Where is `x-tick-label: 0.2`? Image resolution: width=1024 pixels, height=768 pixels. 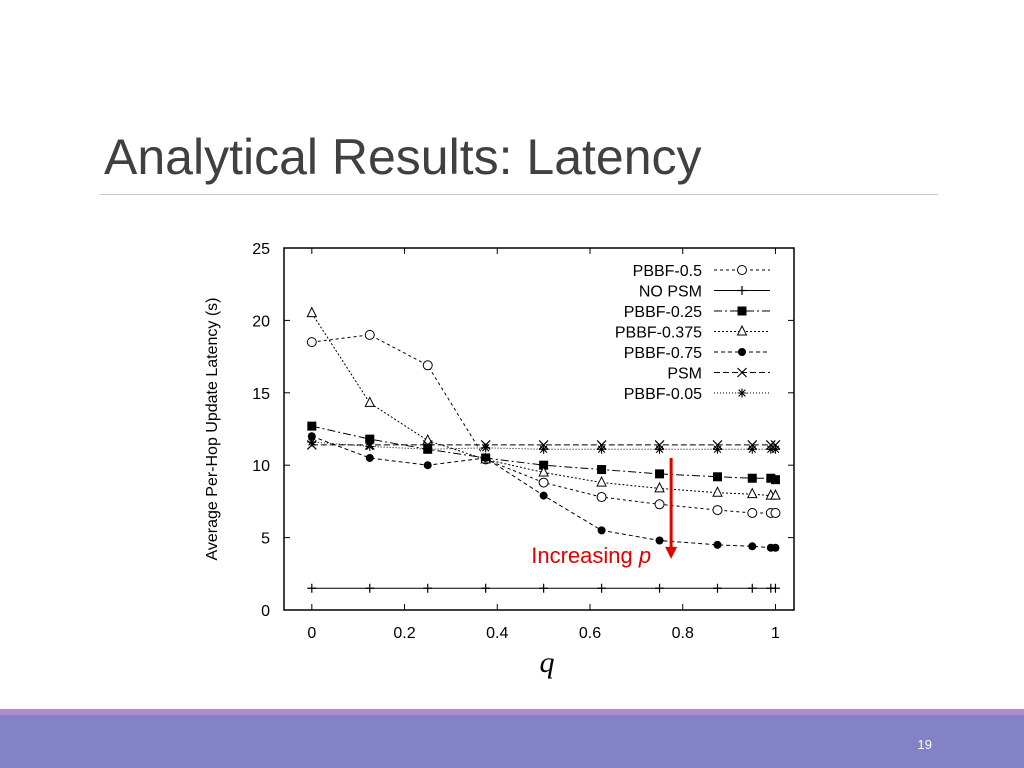 x-tick-label: 0.2 is located at coordinates (404, 633).